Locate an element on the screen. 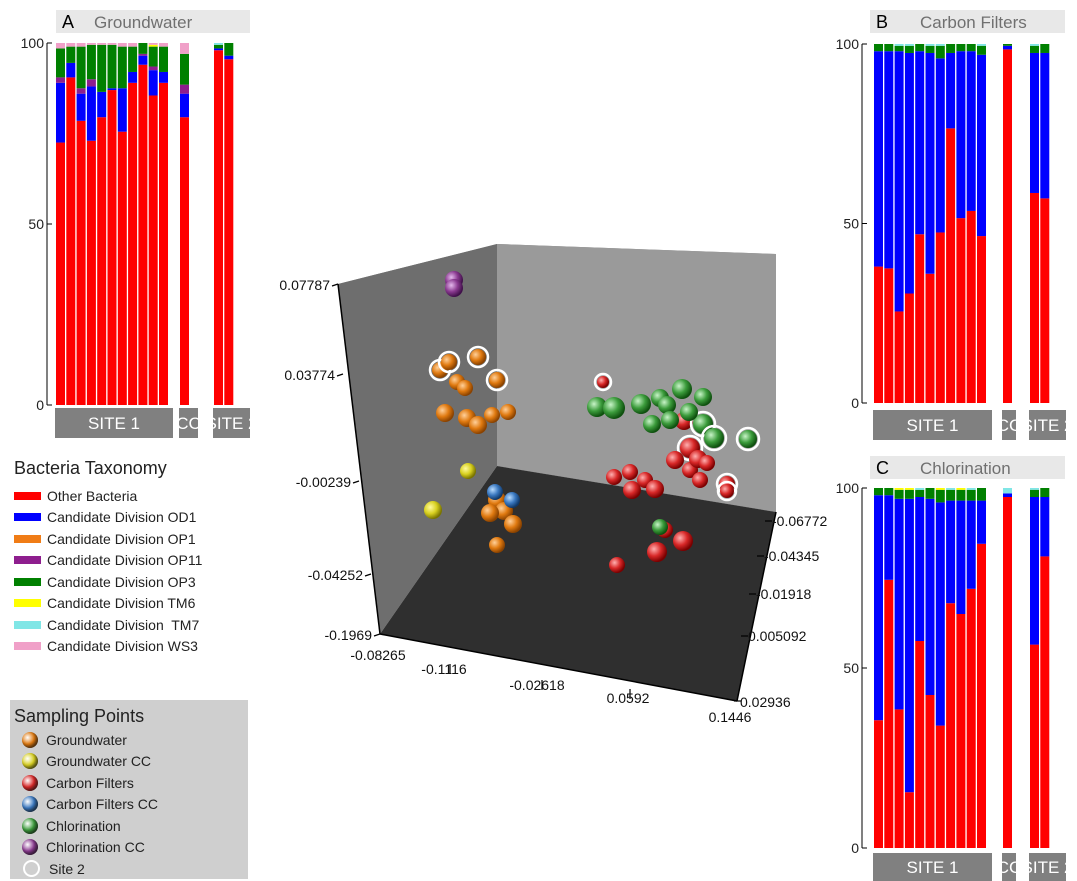  legend-label: Chlorination is located at coordinates (83, 825).